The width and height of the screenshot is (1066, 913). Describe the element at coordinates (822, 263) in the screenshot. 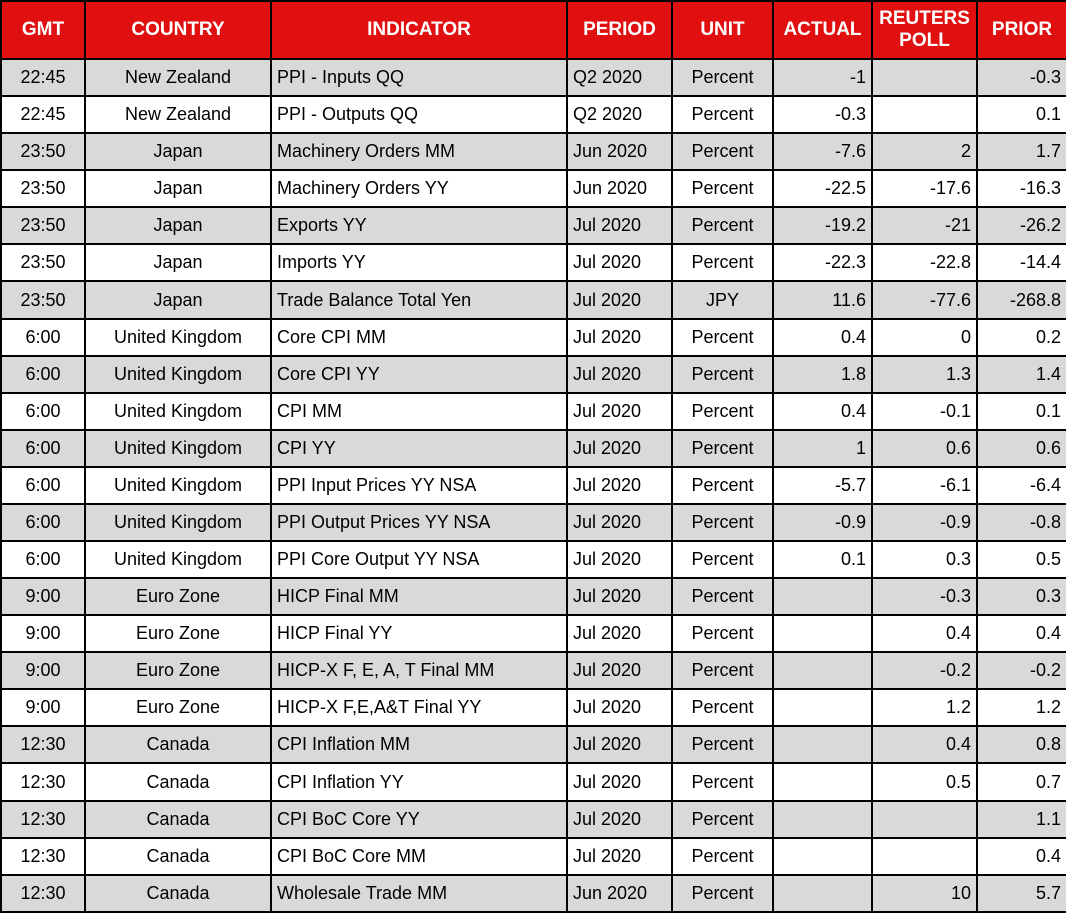

I see `cell-actual: -22.3` at that location.